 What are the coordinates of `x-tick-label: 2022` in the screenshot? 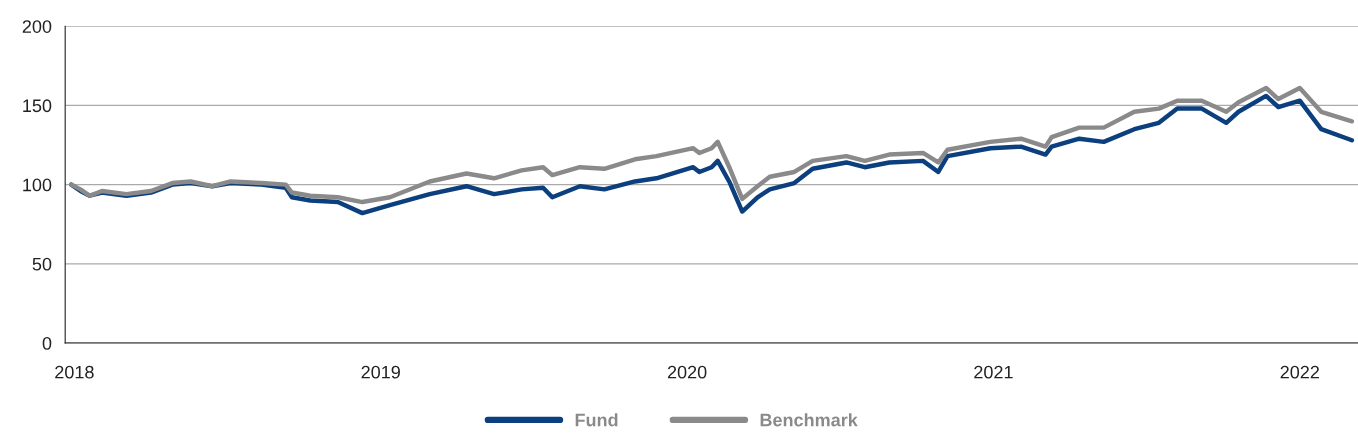 It's located at (1299, 372).